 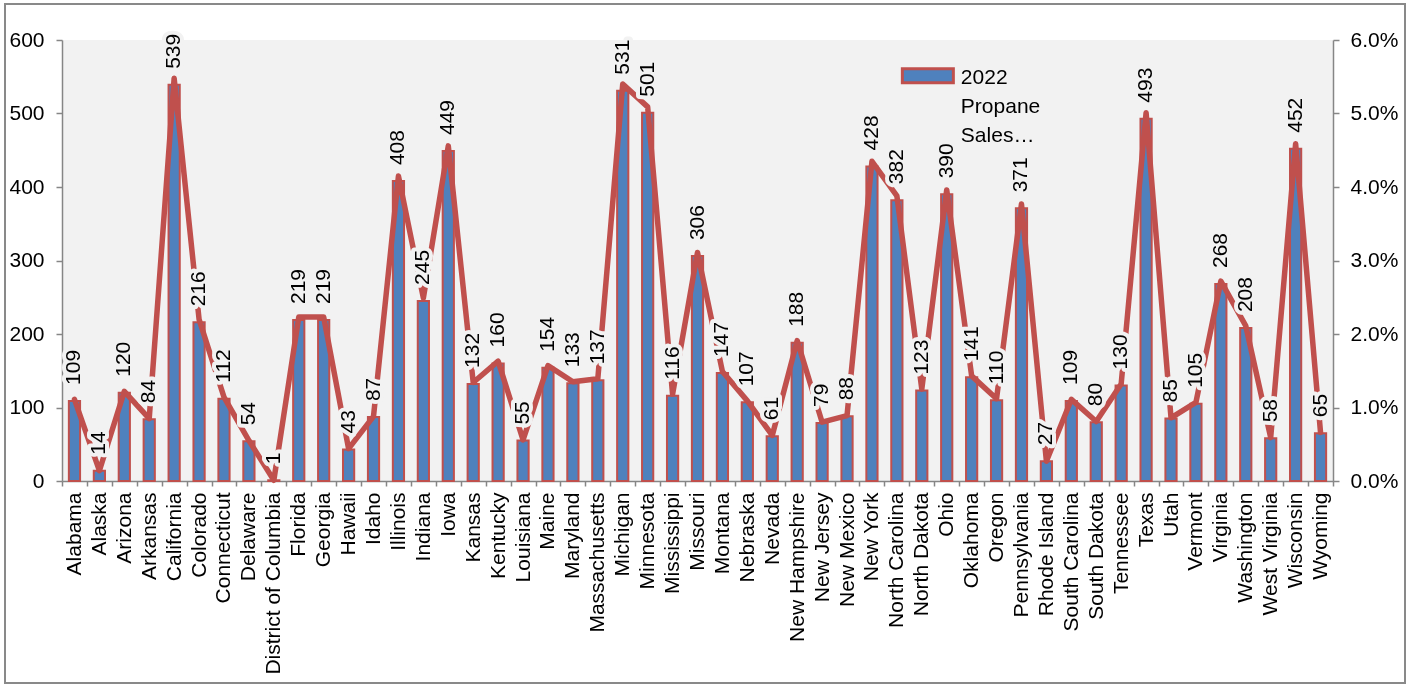 What do you see at coordinates (1269, 411) in the screenshot?
I see `data-label: 58` at bounding box center [1269, 411].